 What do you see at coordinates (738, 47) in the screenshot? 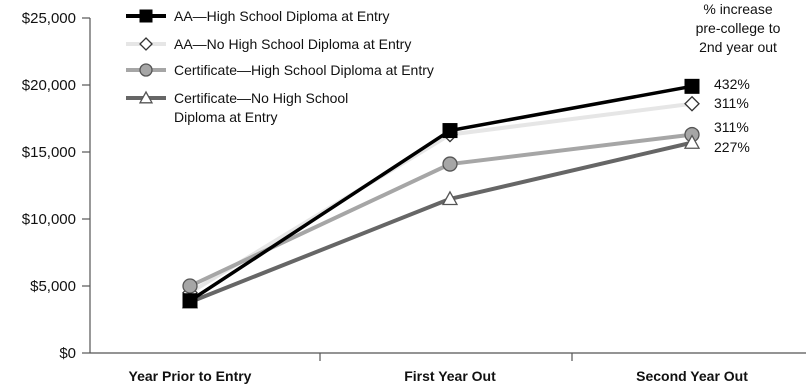
I see `percent-increase-note-line: 2nd year out` at bounding box center [738, 47].